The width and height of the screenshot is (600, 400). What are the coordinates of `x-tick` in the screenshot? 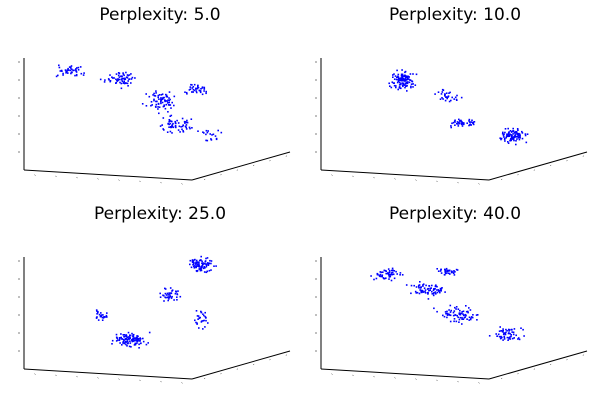 It's located at (56, 375).